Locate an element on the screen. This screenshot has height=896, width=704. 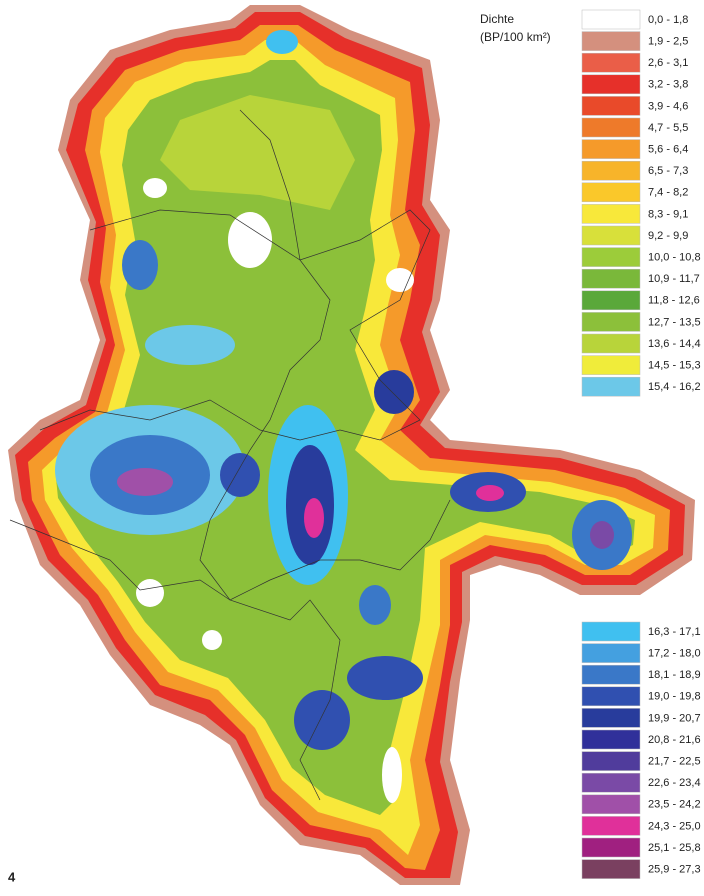
legend-title: Dichte is located at coordinates (497, 19).